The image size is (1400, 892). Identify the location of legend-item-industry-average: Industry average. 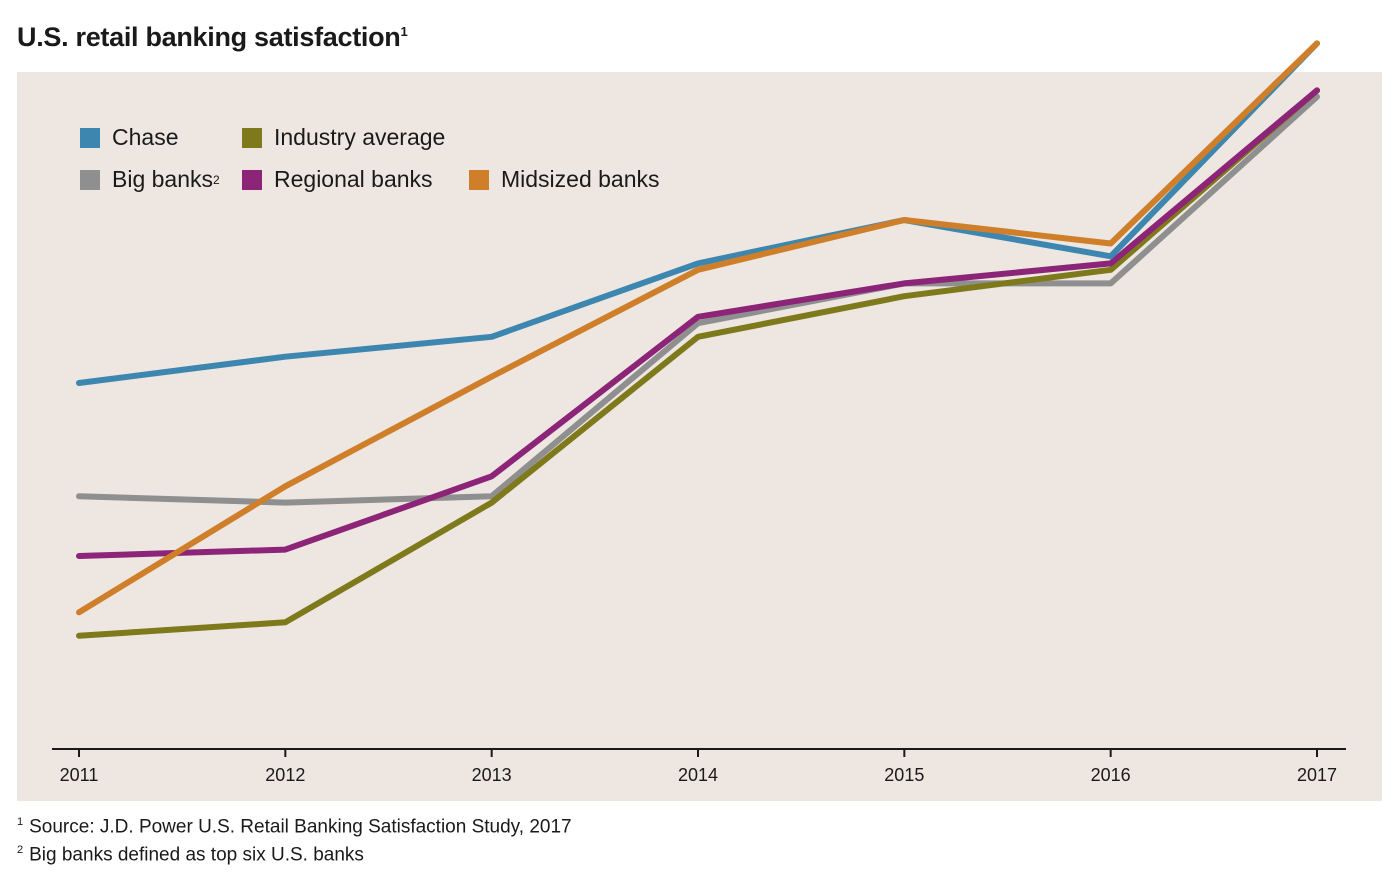
(343, 137).